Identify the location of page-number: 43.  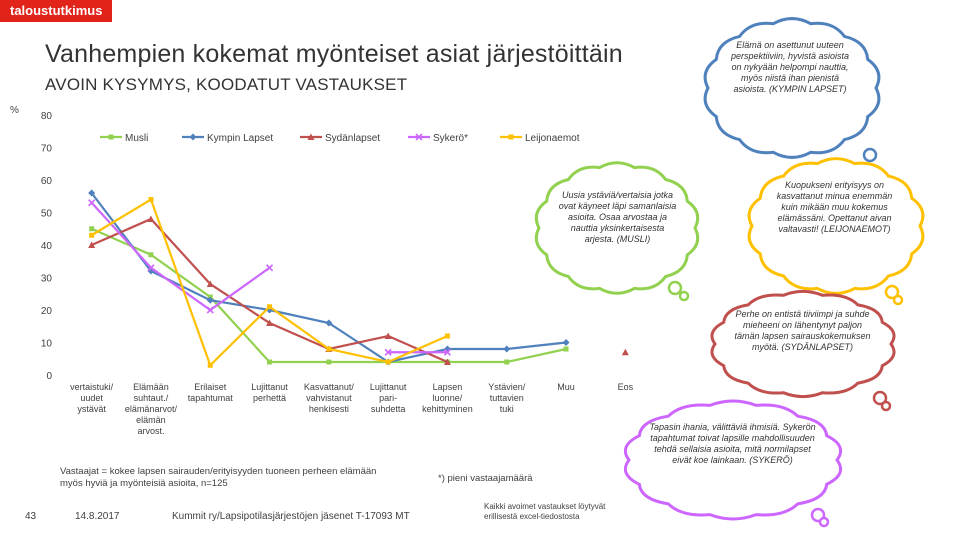
(31, 516).